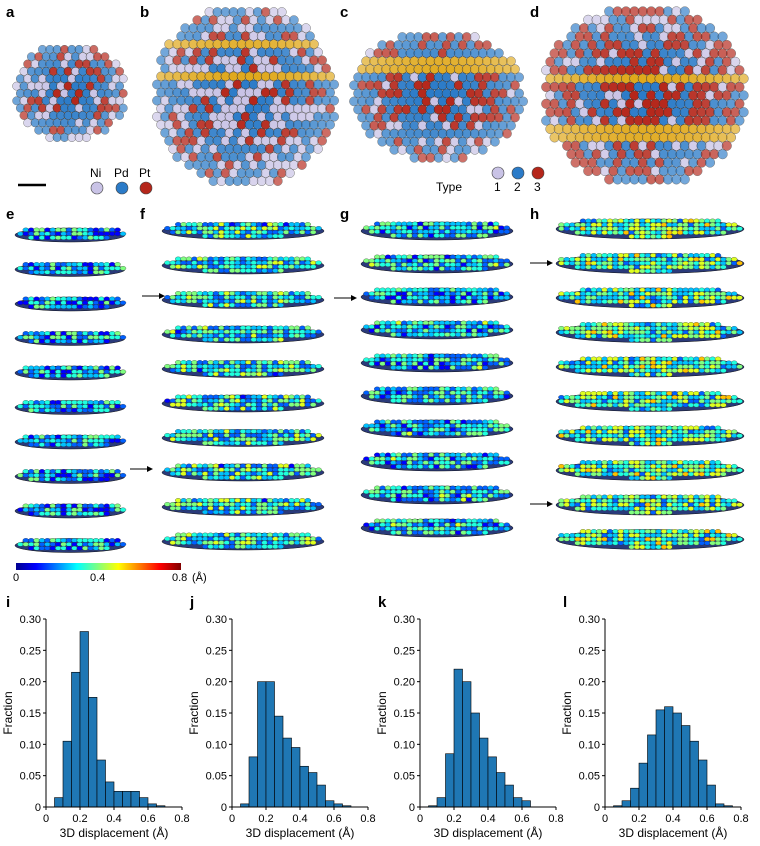 This screenshot has width=760, height=846. What do you see at coordinates (10, 12) in the screenshot?
I see `panel-label-a: a` at bounding box center [10, 12].